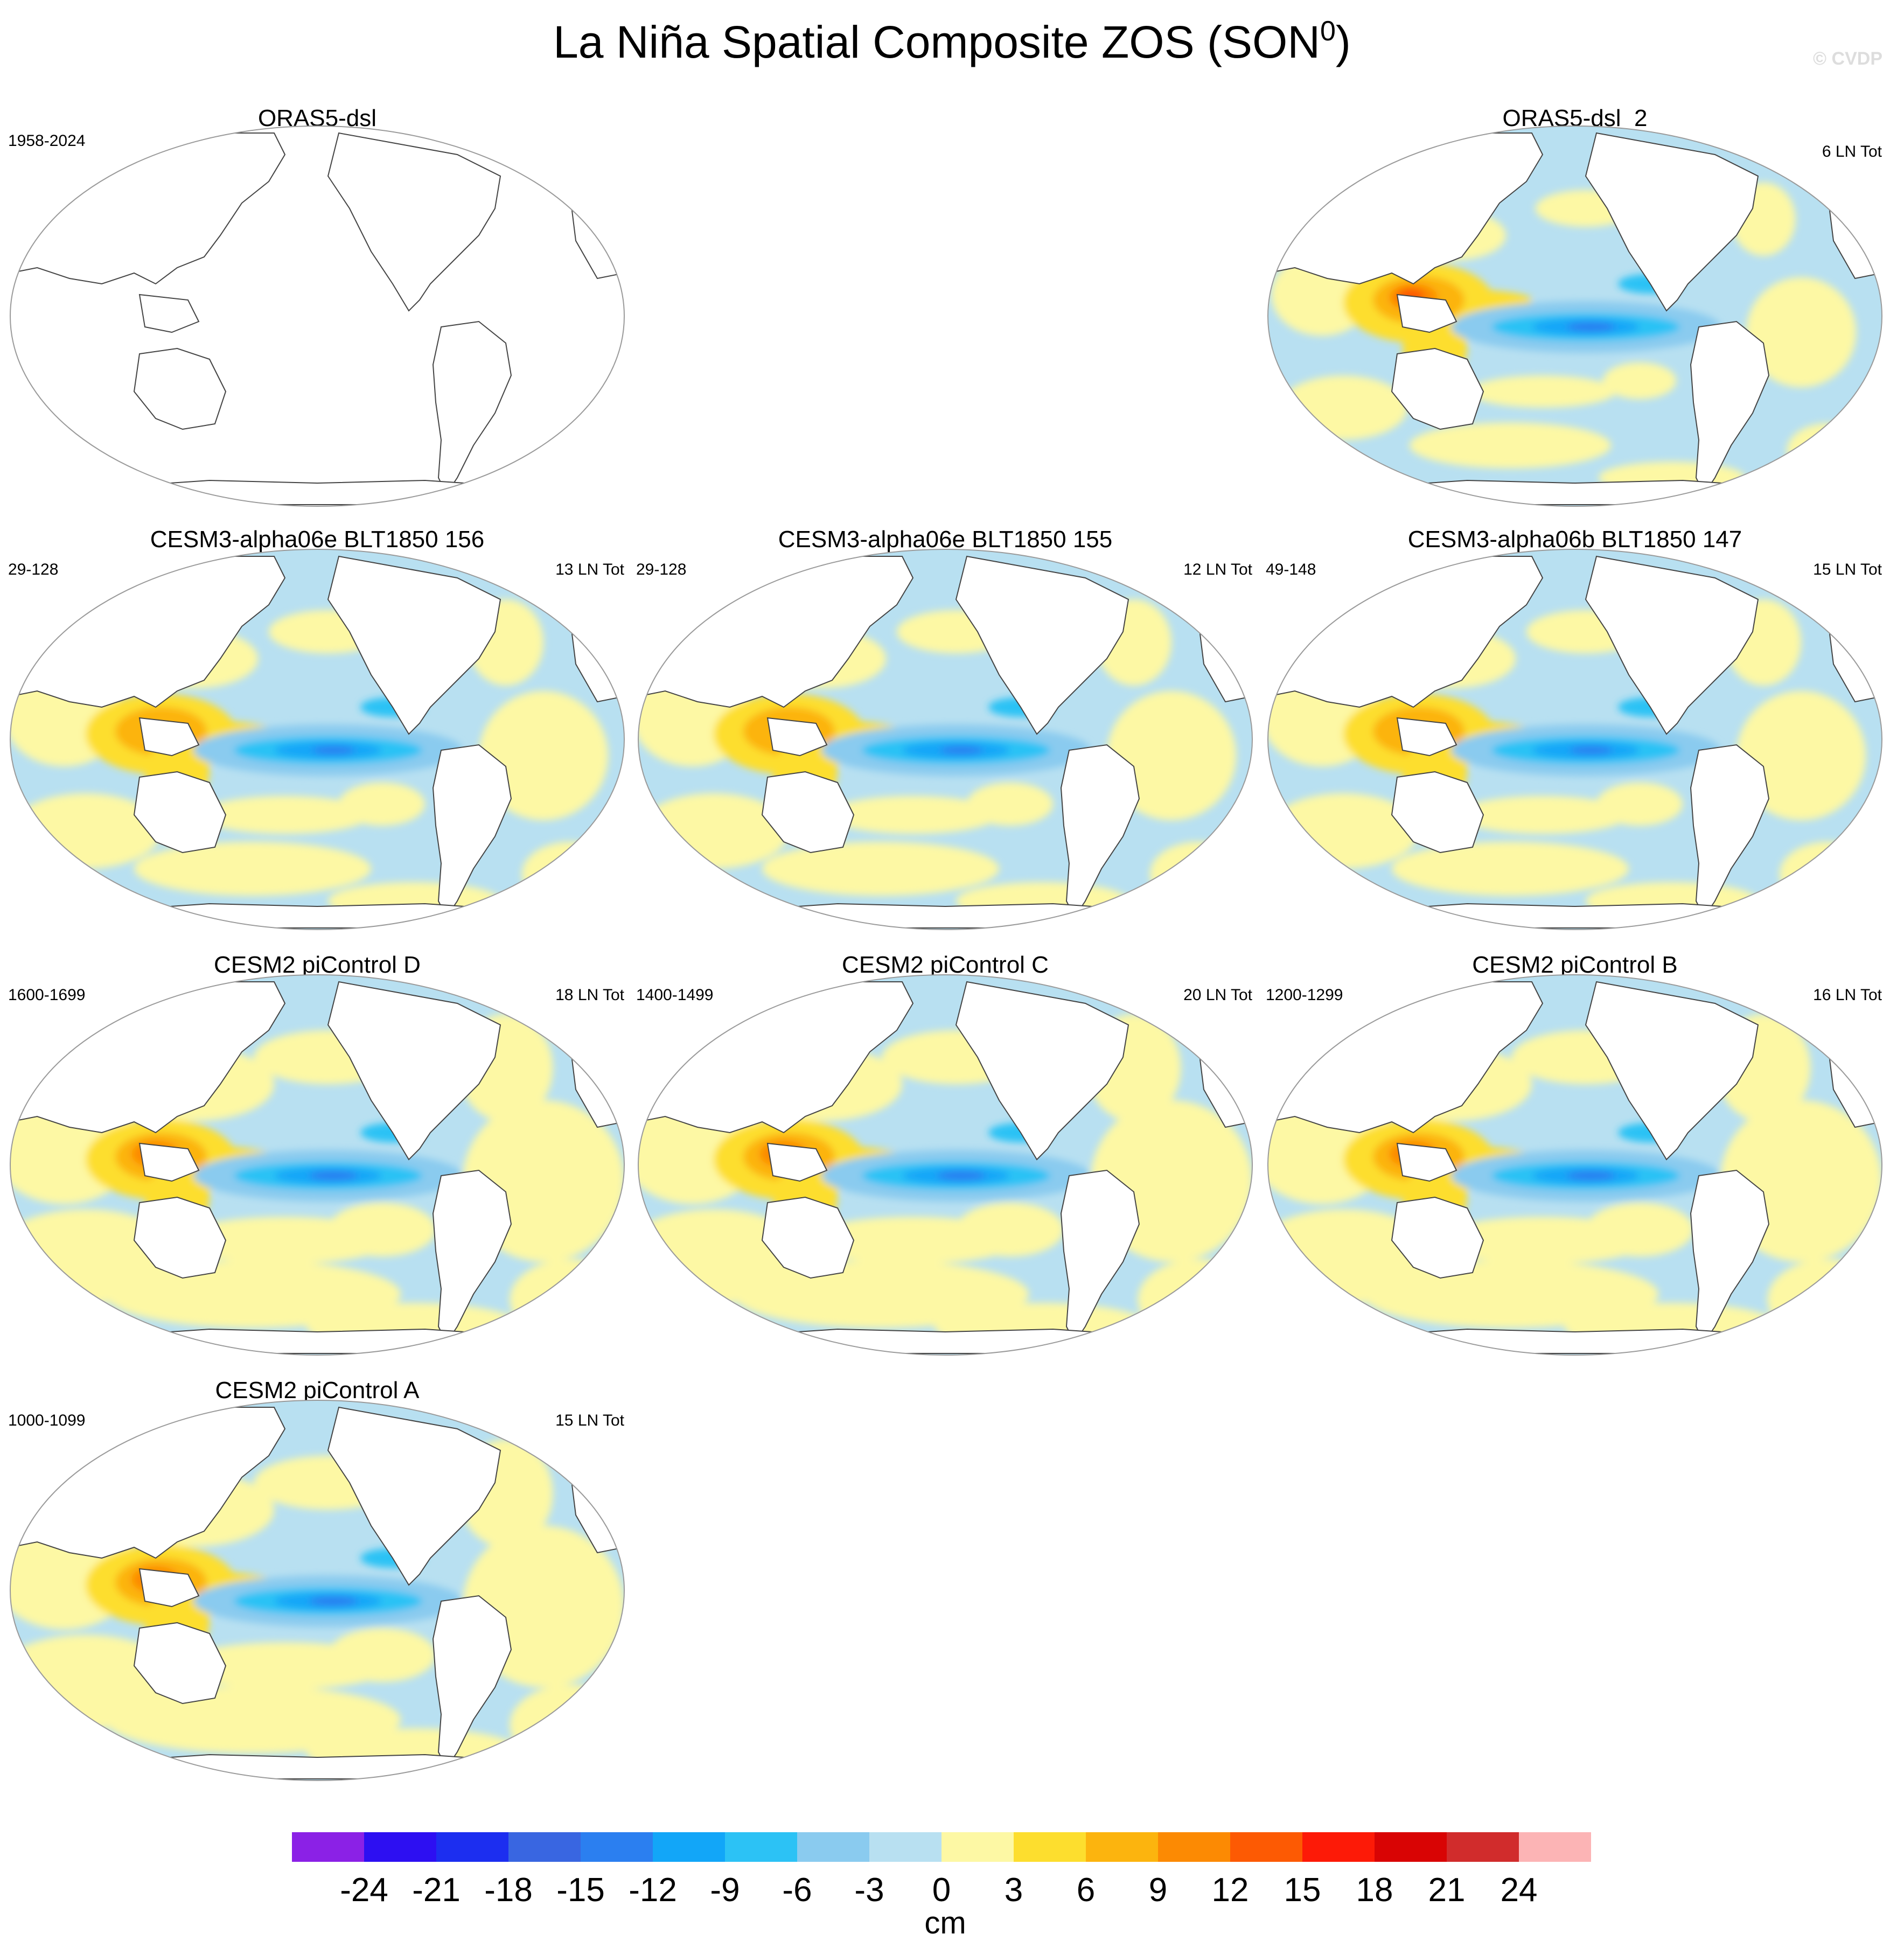  Describe the element at coordinates (1848, 569) in the screenshot. I see `panel-event-count: 15 LN Tot` at that location.